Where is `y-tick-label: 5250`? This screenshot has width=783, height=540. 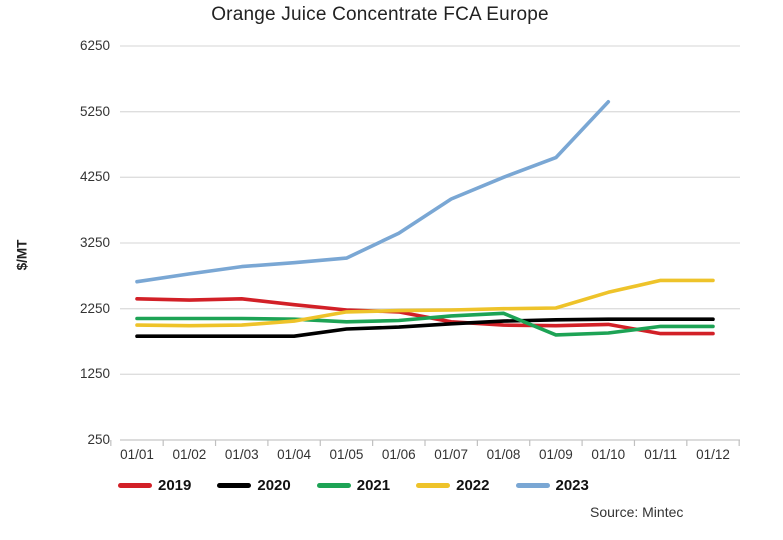
y-tick-label: 5250 is located at coordinates (94, 111).